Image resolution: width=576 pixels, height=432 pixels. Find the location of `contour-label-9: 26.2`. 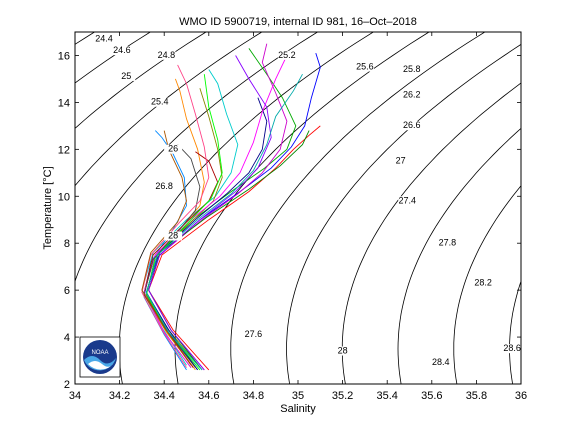

contour-label-9: 26.2 is located at coordinates (412, 95).